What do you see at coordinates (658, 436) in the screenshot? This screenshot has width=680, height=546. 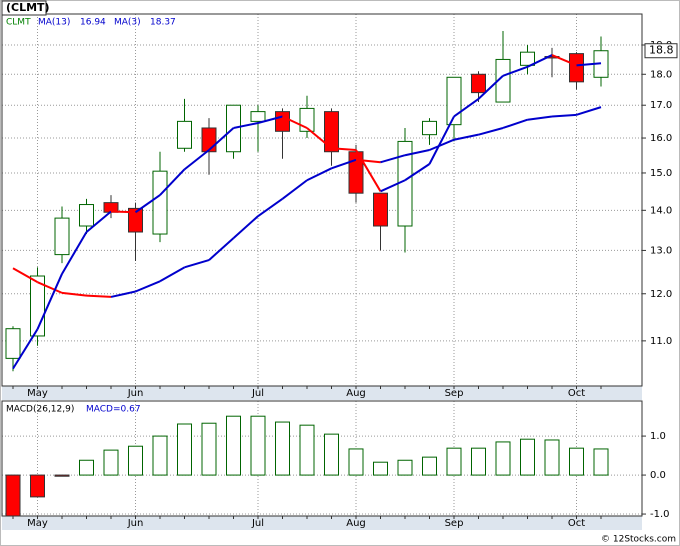 I see `y-tick-label: 1.0` at bounding box center [658, 436].